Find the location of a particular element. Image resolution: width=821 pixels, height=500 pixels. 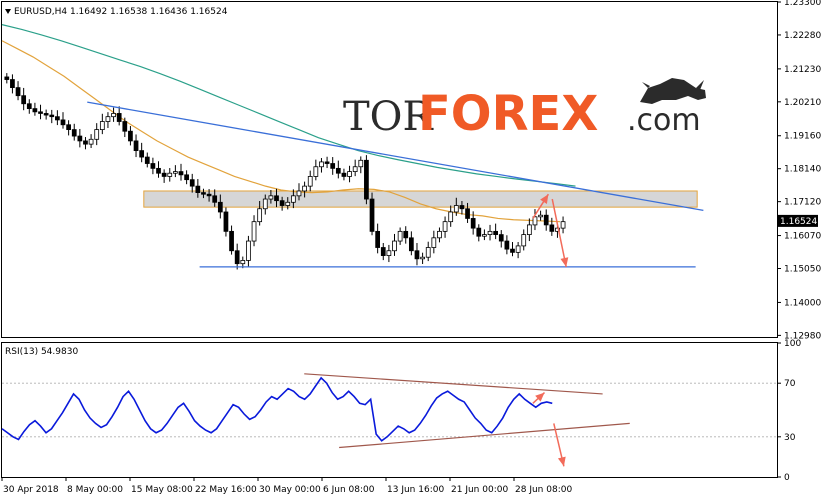

bull-bear-icon is located at coordinates (673, 91).